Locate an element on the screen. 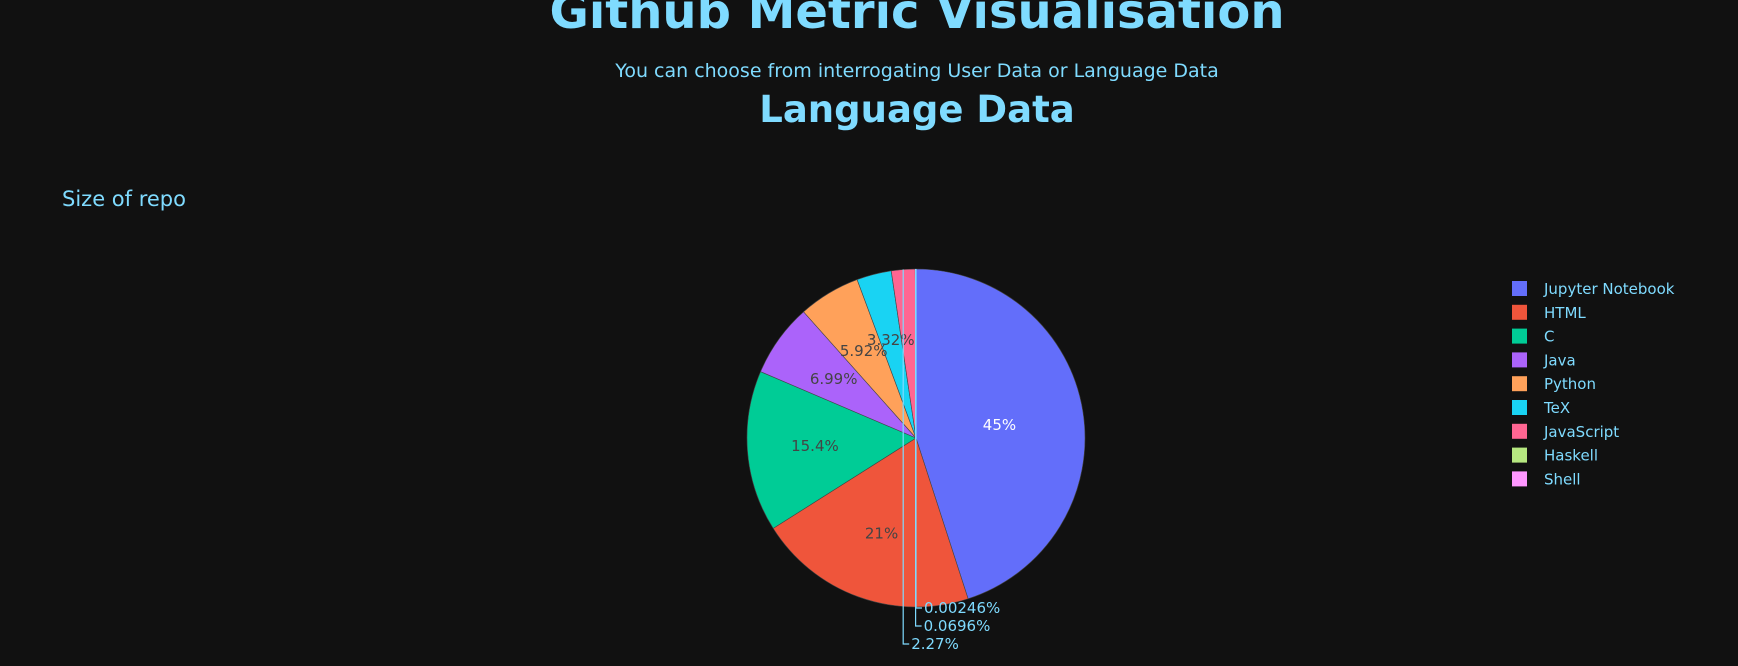 The width and height of the screenshot is (1738, 666). legend-item-jupyter-notebook: Jupyter Notebook is located at coordinates (1593, 289).